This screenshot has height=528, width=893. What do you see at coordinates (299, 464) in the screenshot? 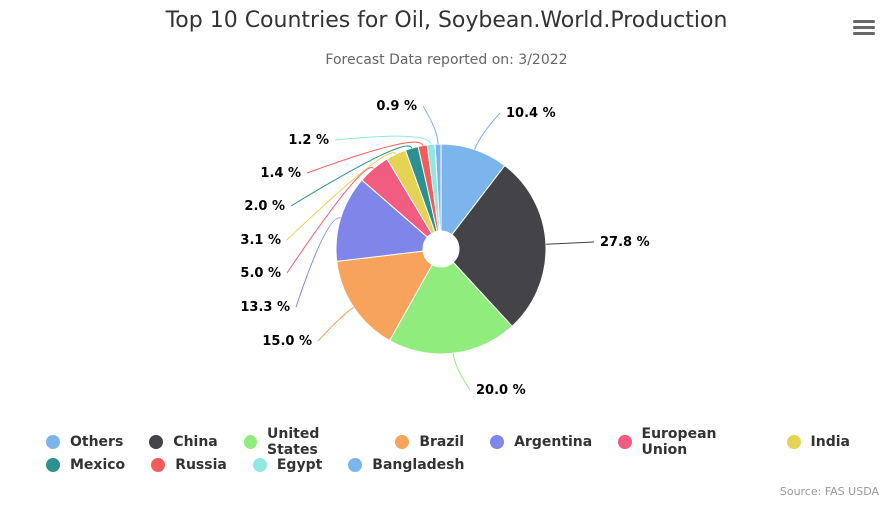
I see `legend-label: Egypt` at bounding box center [299, 464].